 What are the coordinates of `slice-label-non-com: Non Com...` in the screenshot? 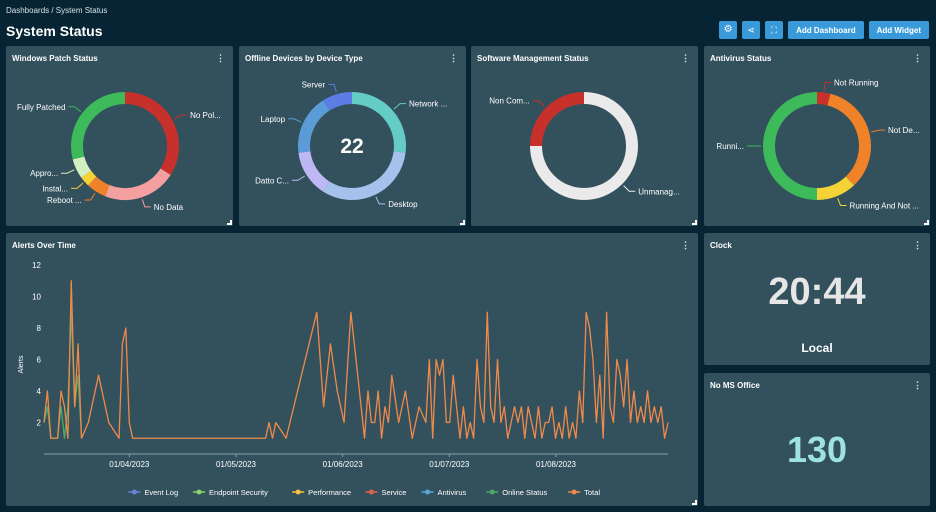 It's located at (509, 101).